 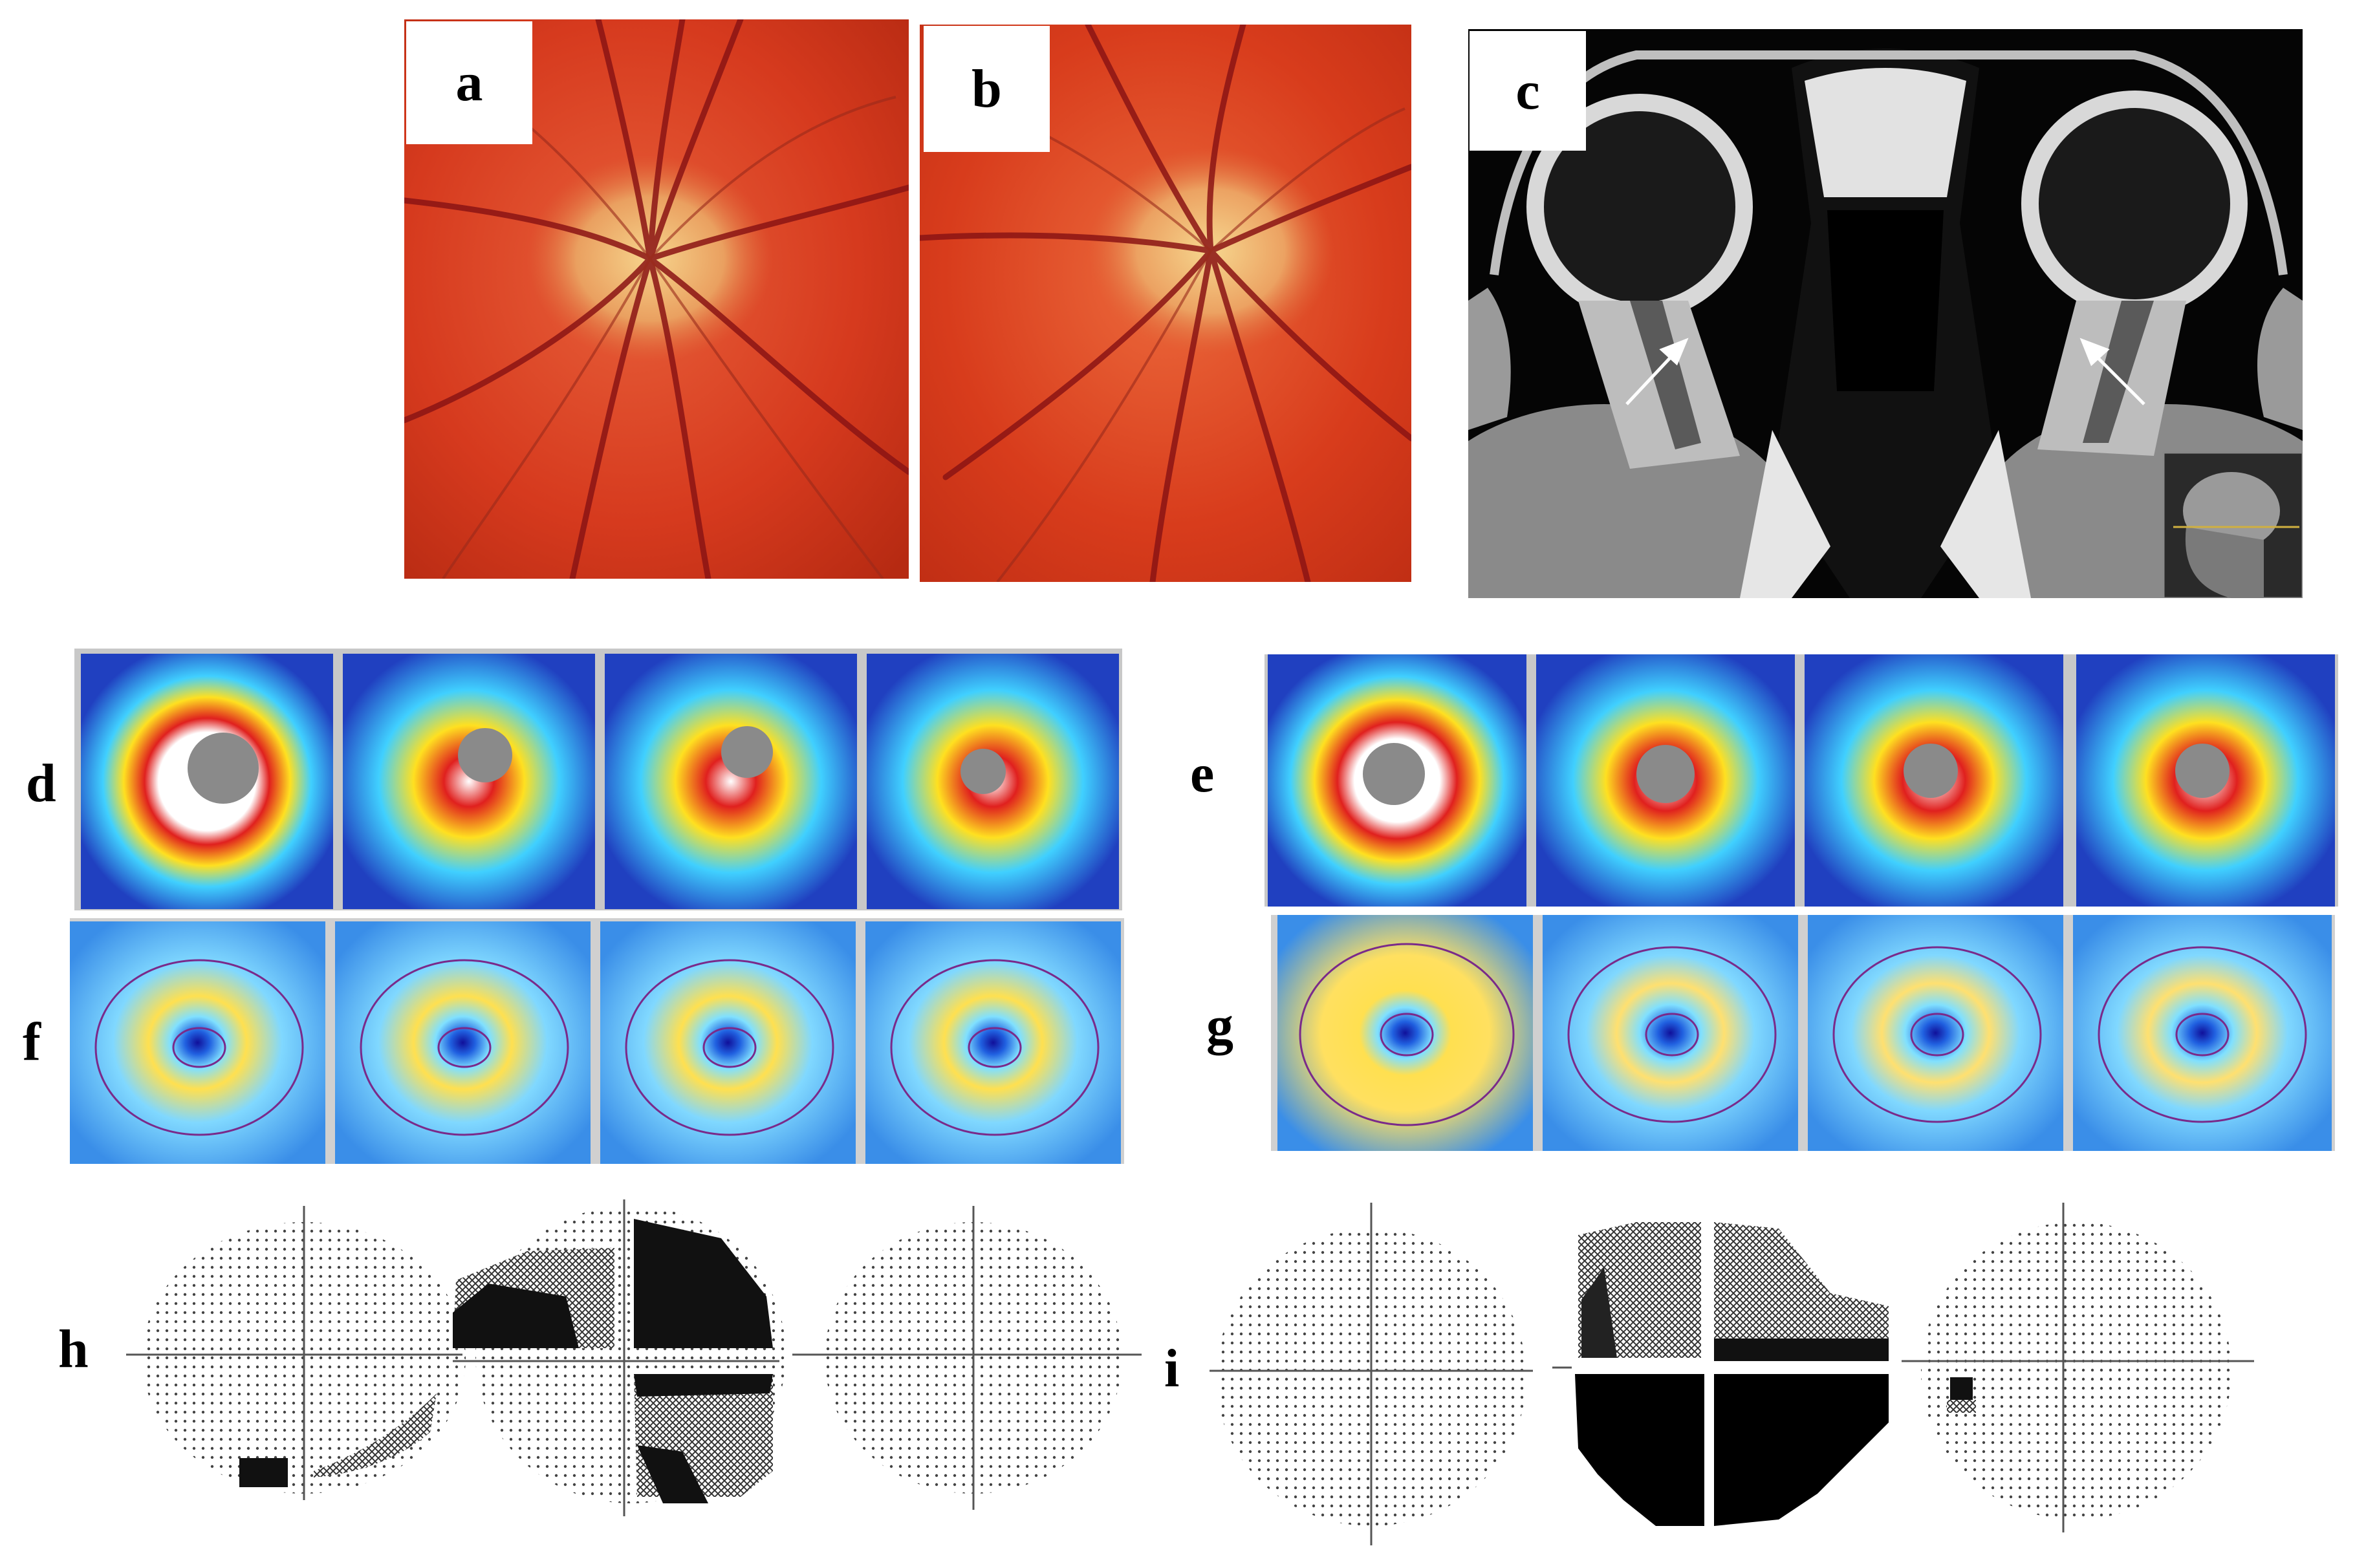 What do you see at coordinates (598, 780) in the screenshot?
I see `heatmap-row-d` at bounding box center [598, 780].